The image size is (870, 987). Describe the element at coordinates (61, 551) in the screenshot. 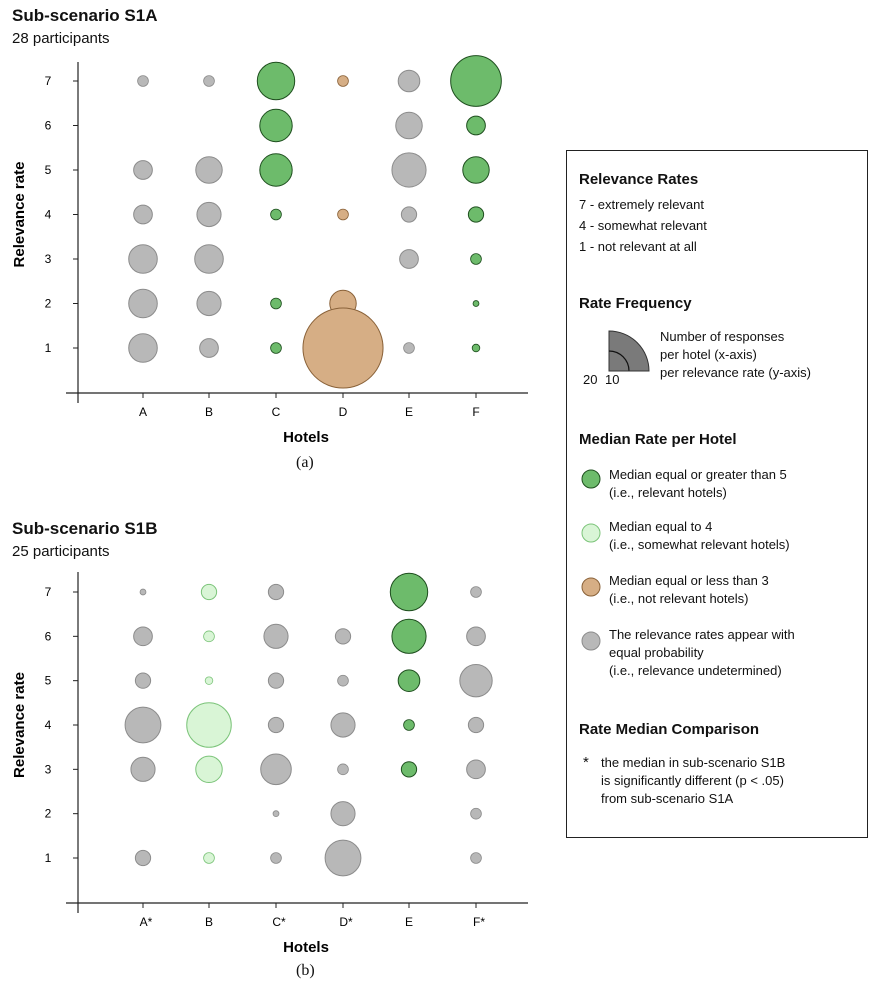

I see `panel-b-subtitle: 25 participants` at that location.